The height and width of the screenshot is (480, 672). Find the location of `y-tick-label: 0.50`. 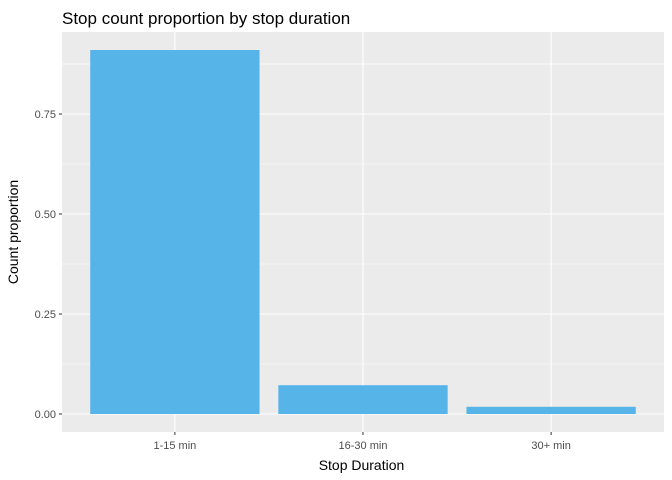

y-tick-label: 0.50 is located at coordinates (45, 215).